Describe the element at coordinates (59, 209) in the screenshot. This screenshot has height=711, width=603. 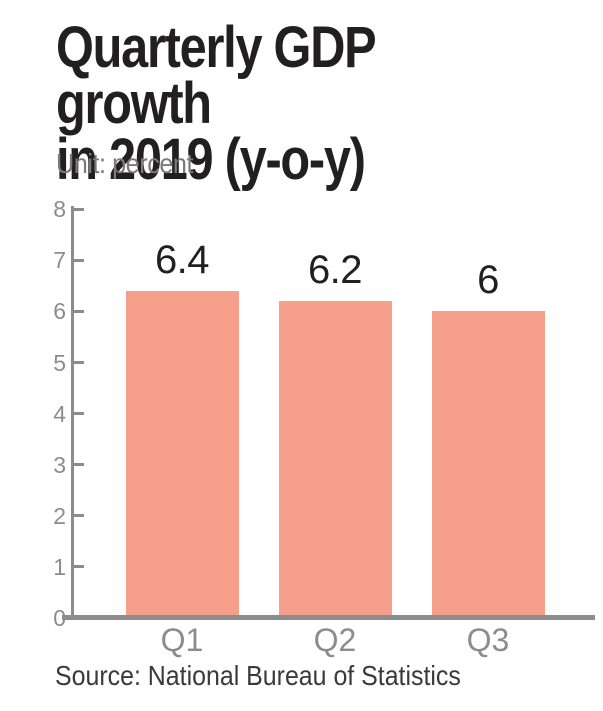
I see `y-axis-tick-label: 8` at that location.